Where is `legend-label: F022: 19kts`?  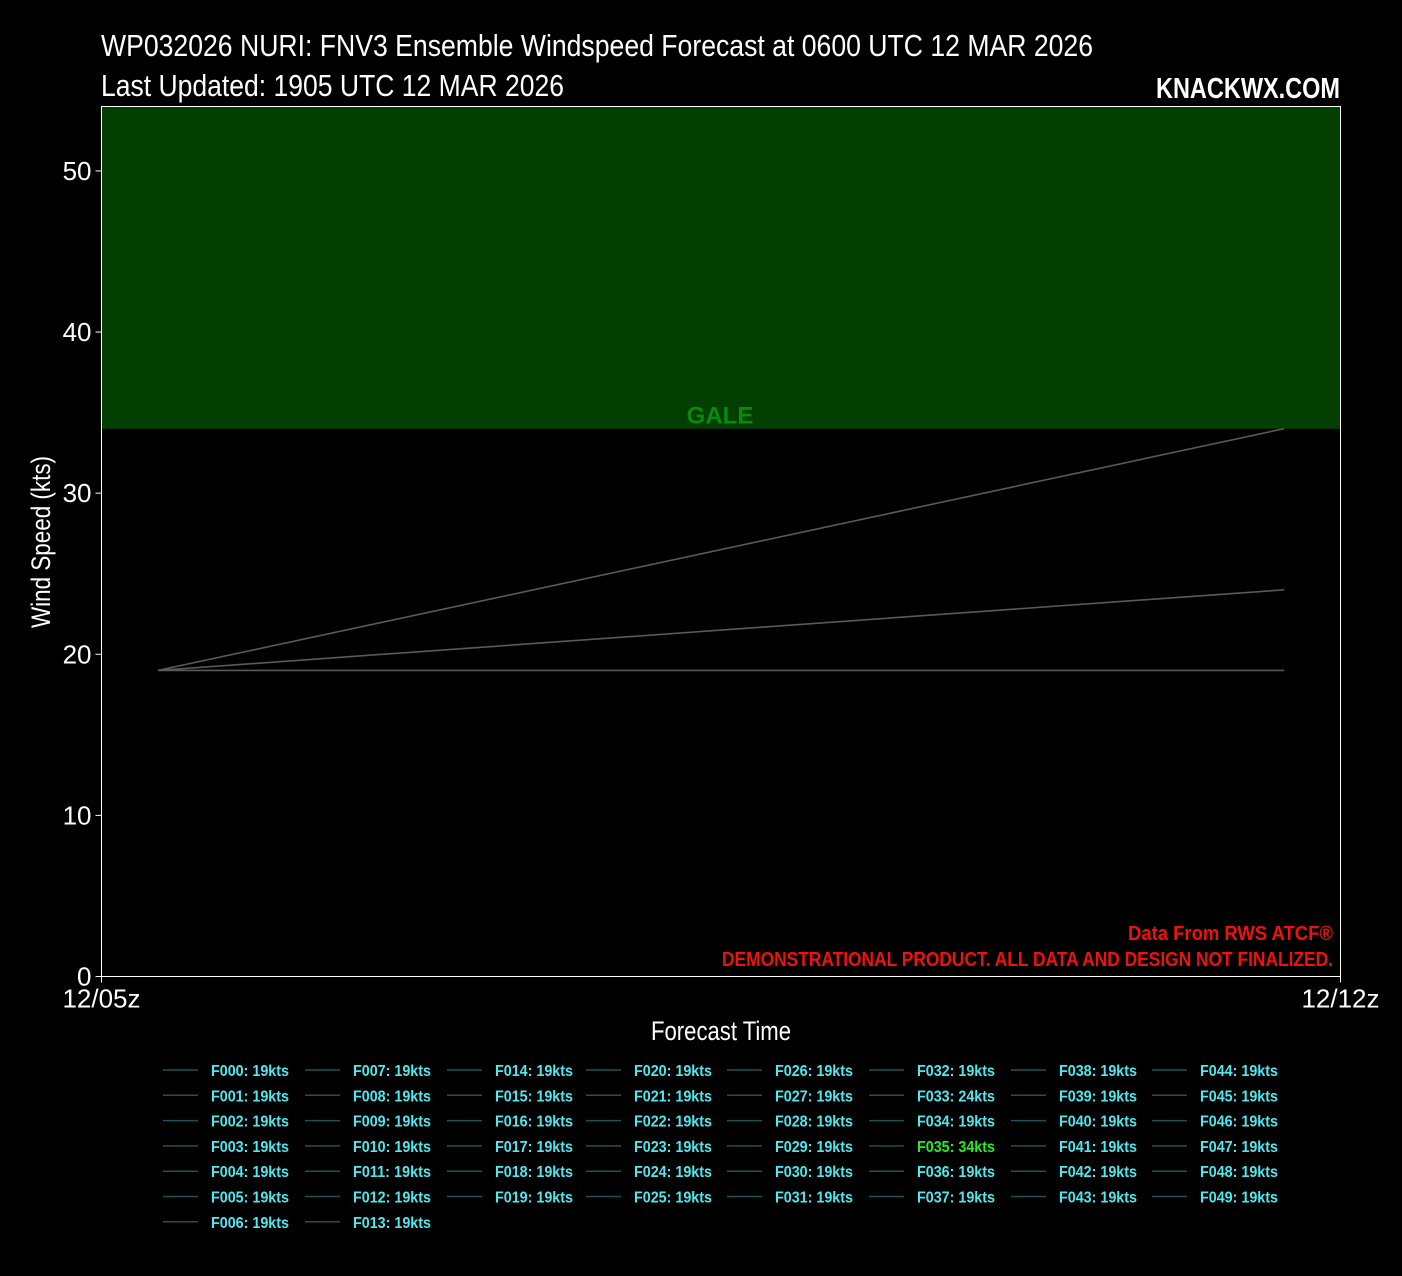 legend-label: F022: 19kts is located at coordinates (673, 1122).